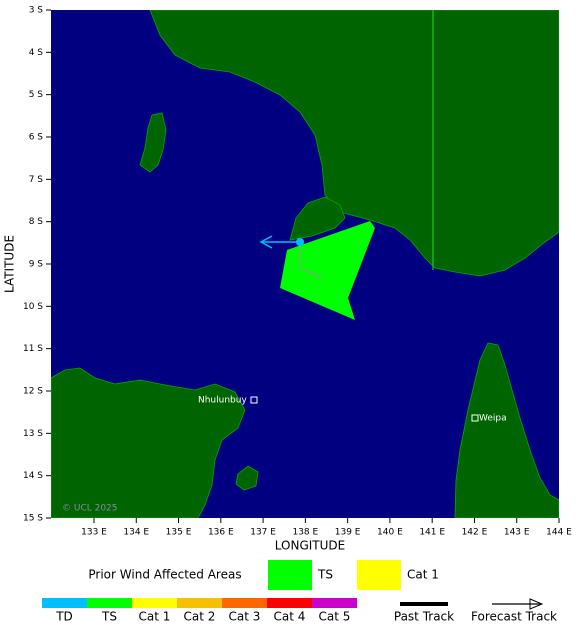  I want to click on arnhem-land, so click(148, 442).